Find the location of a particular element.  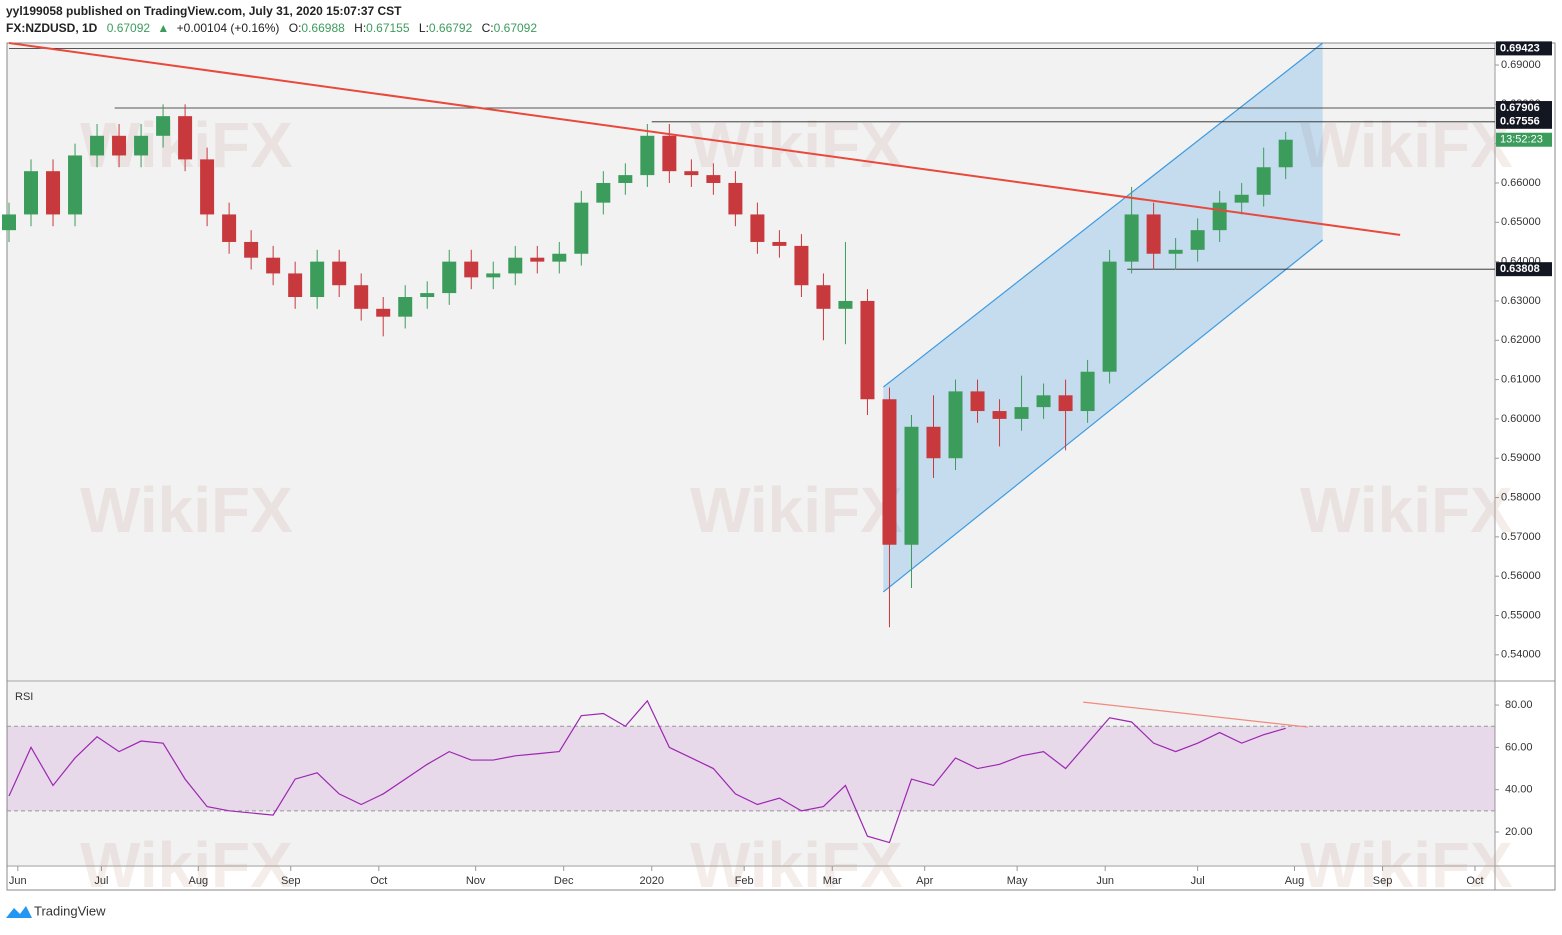

y-tick-label: 0.58000 is located at coordinates (1521, 497).